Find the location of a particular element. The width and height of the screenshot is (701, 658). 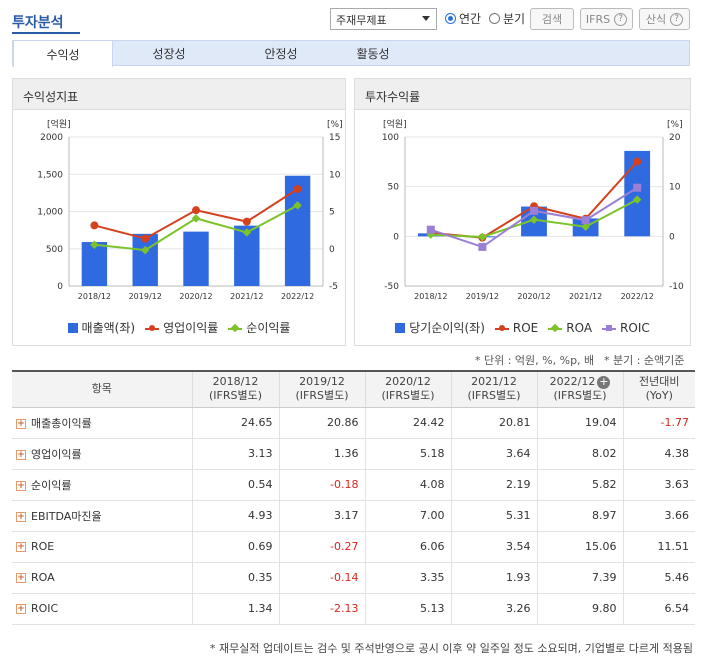

tab-label: 안정성 is located at coordinates (281, 54).